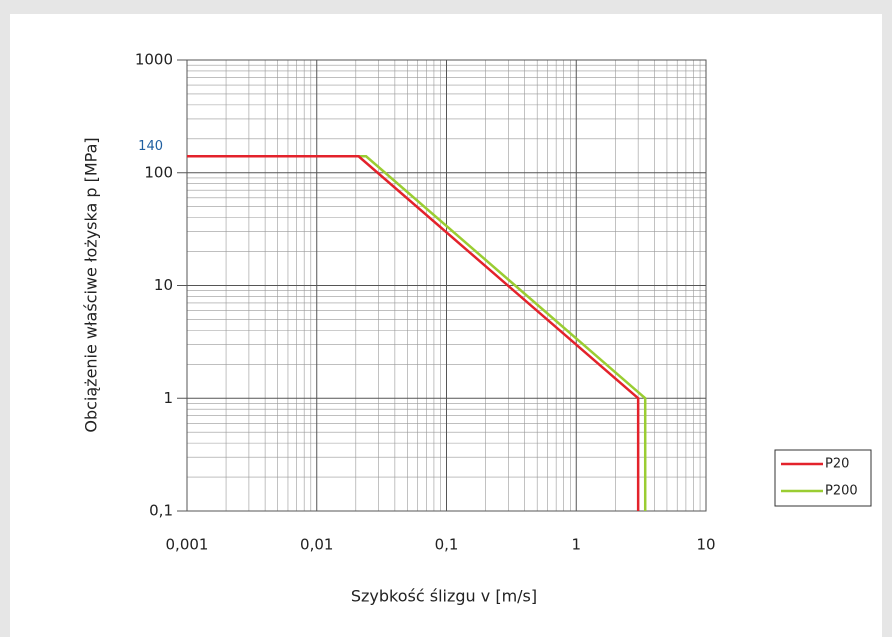  Describe the element at coordinates (823, 478) in the screenshot. I see `legend-box` at that location.